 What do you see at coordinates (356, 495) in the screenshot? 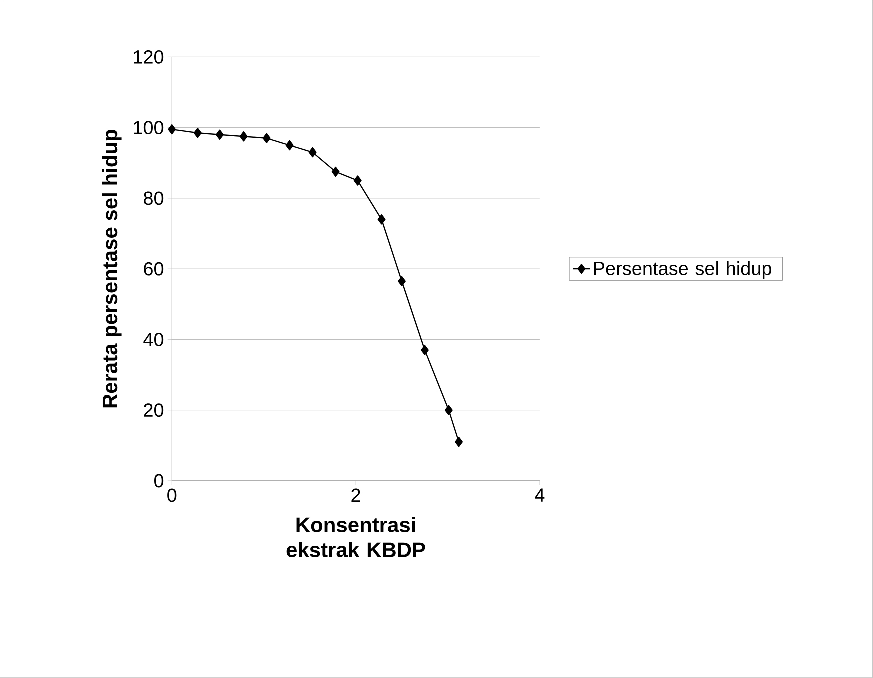
I see `x-tick-label: 2` at bounding box center [356, 495].